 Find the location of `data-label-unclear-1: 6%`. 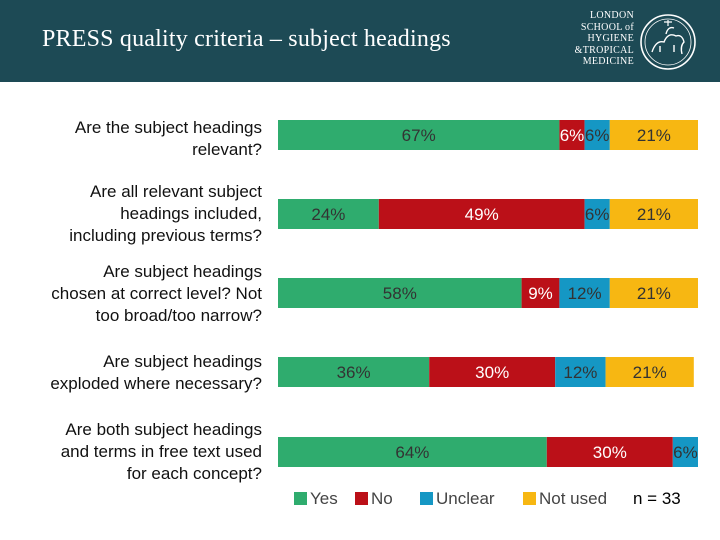

data-label-unclear-1: 6% is located at coordinates (597, 135).